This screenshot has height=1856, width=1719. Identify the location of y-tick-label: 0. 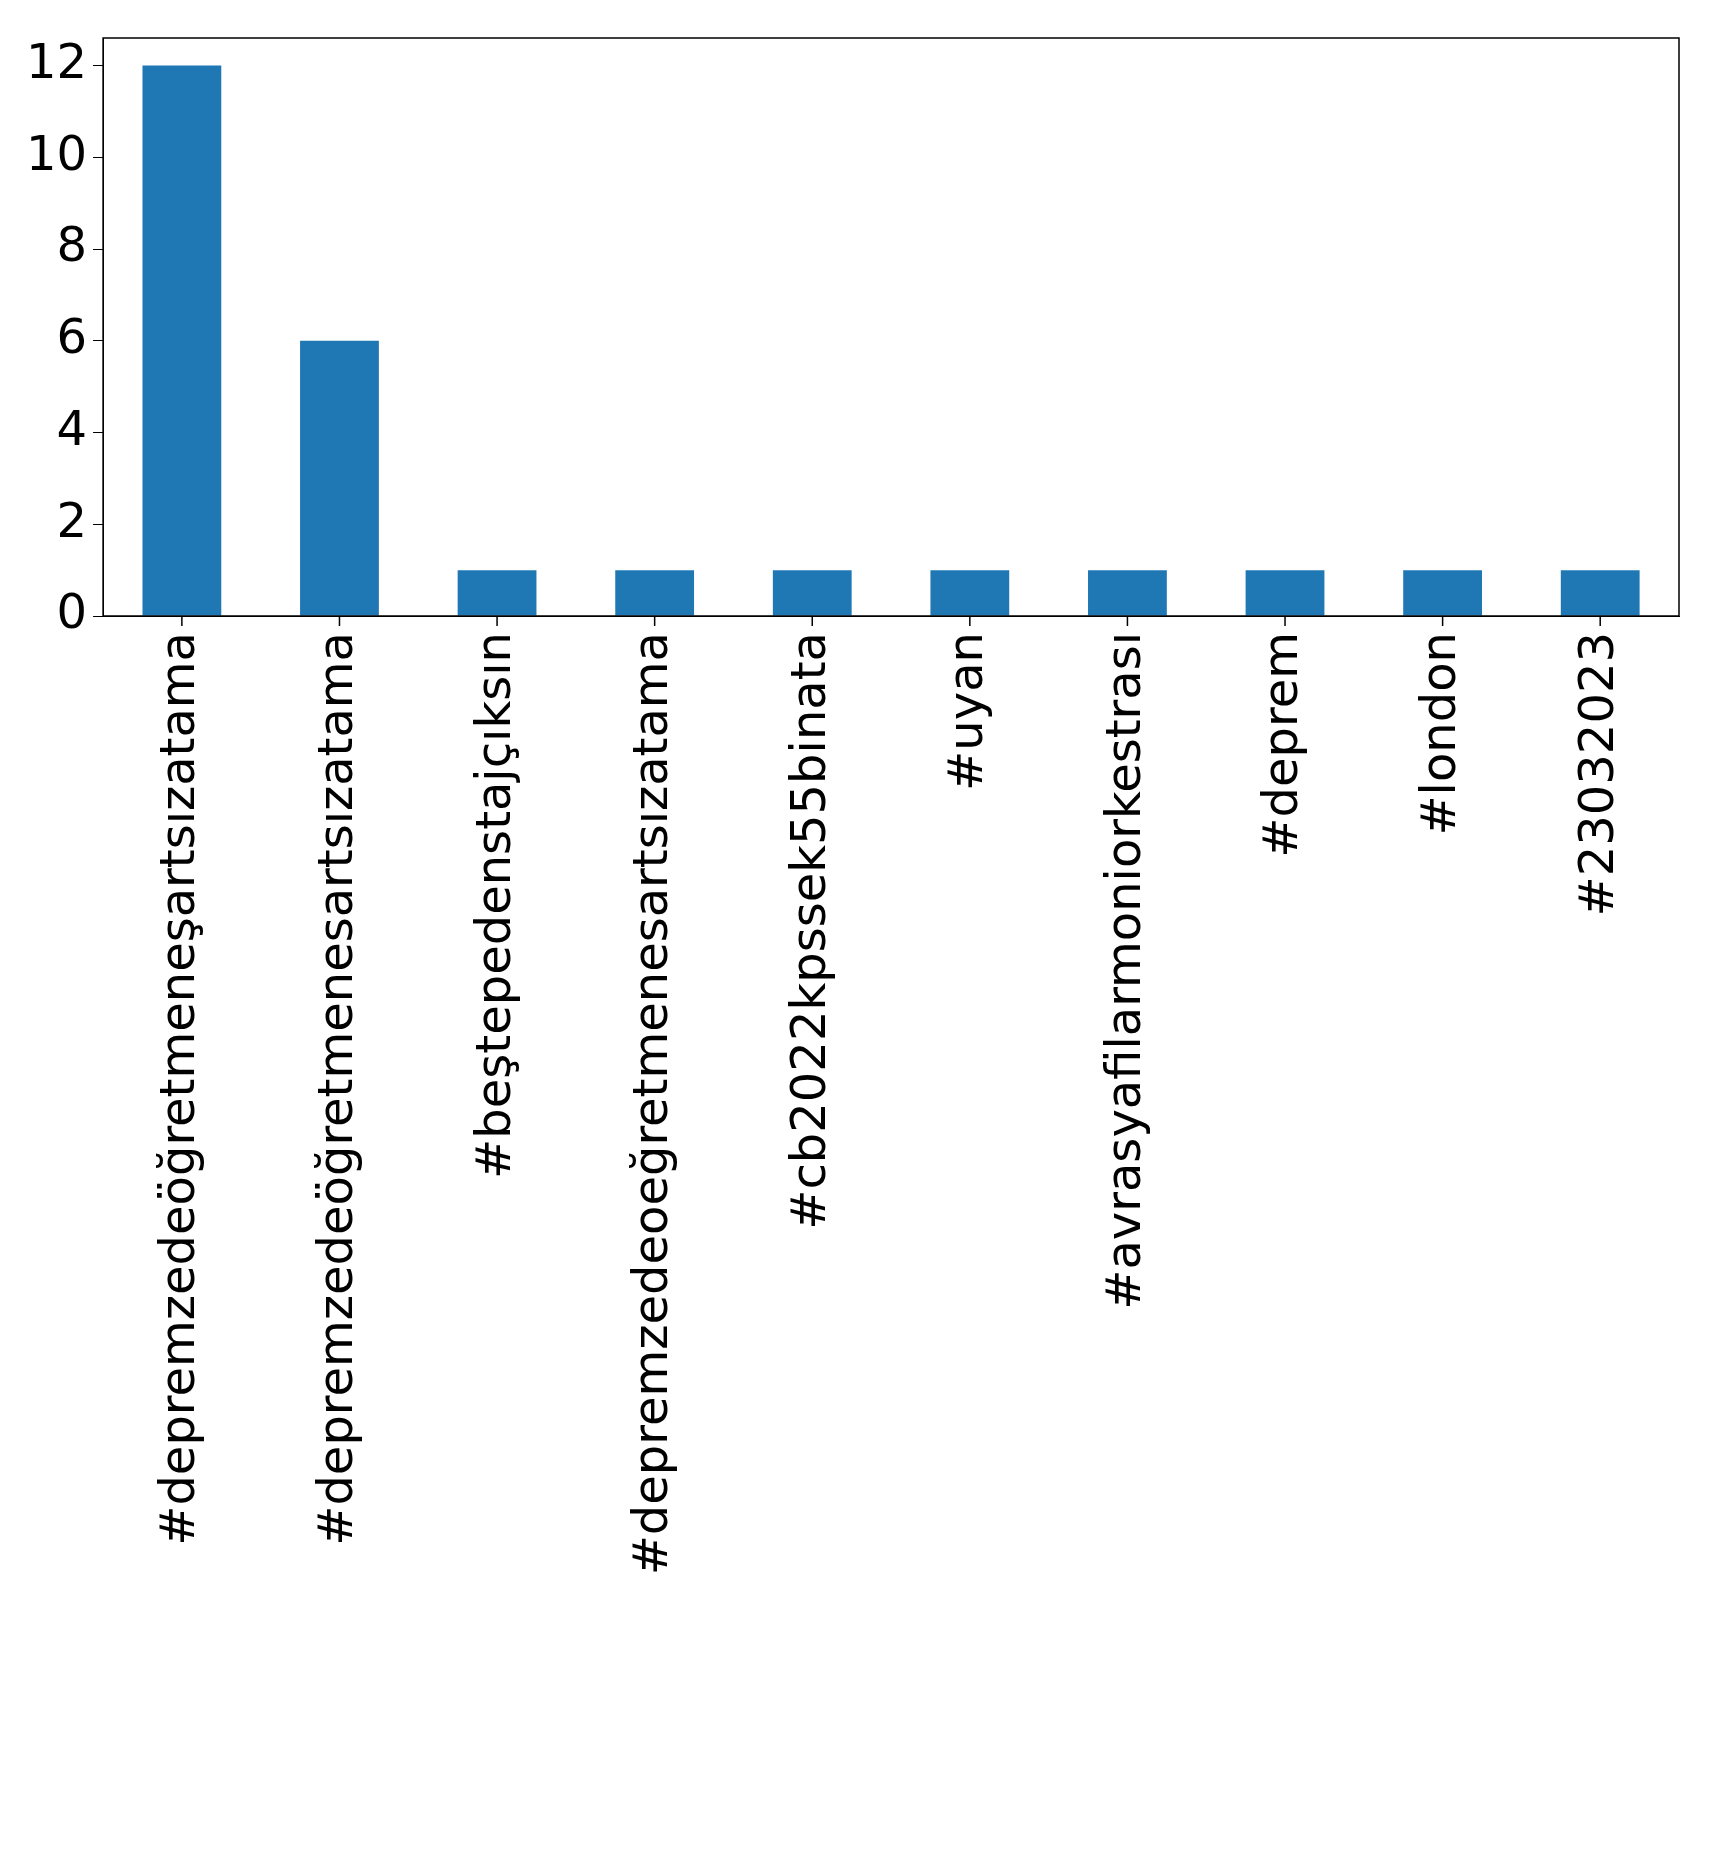
(72, 611).